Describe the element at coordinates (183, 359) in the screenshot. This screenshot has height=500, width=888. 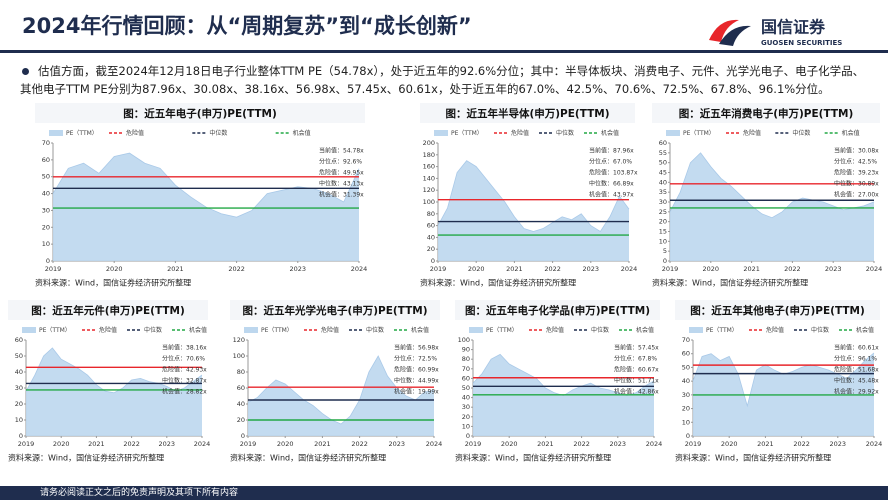
I see `annotation: 分位点：70.6%` at that location.